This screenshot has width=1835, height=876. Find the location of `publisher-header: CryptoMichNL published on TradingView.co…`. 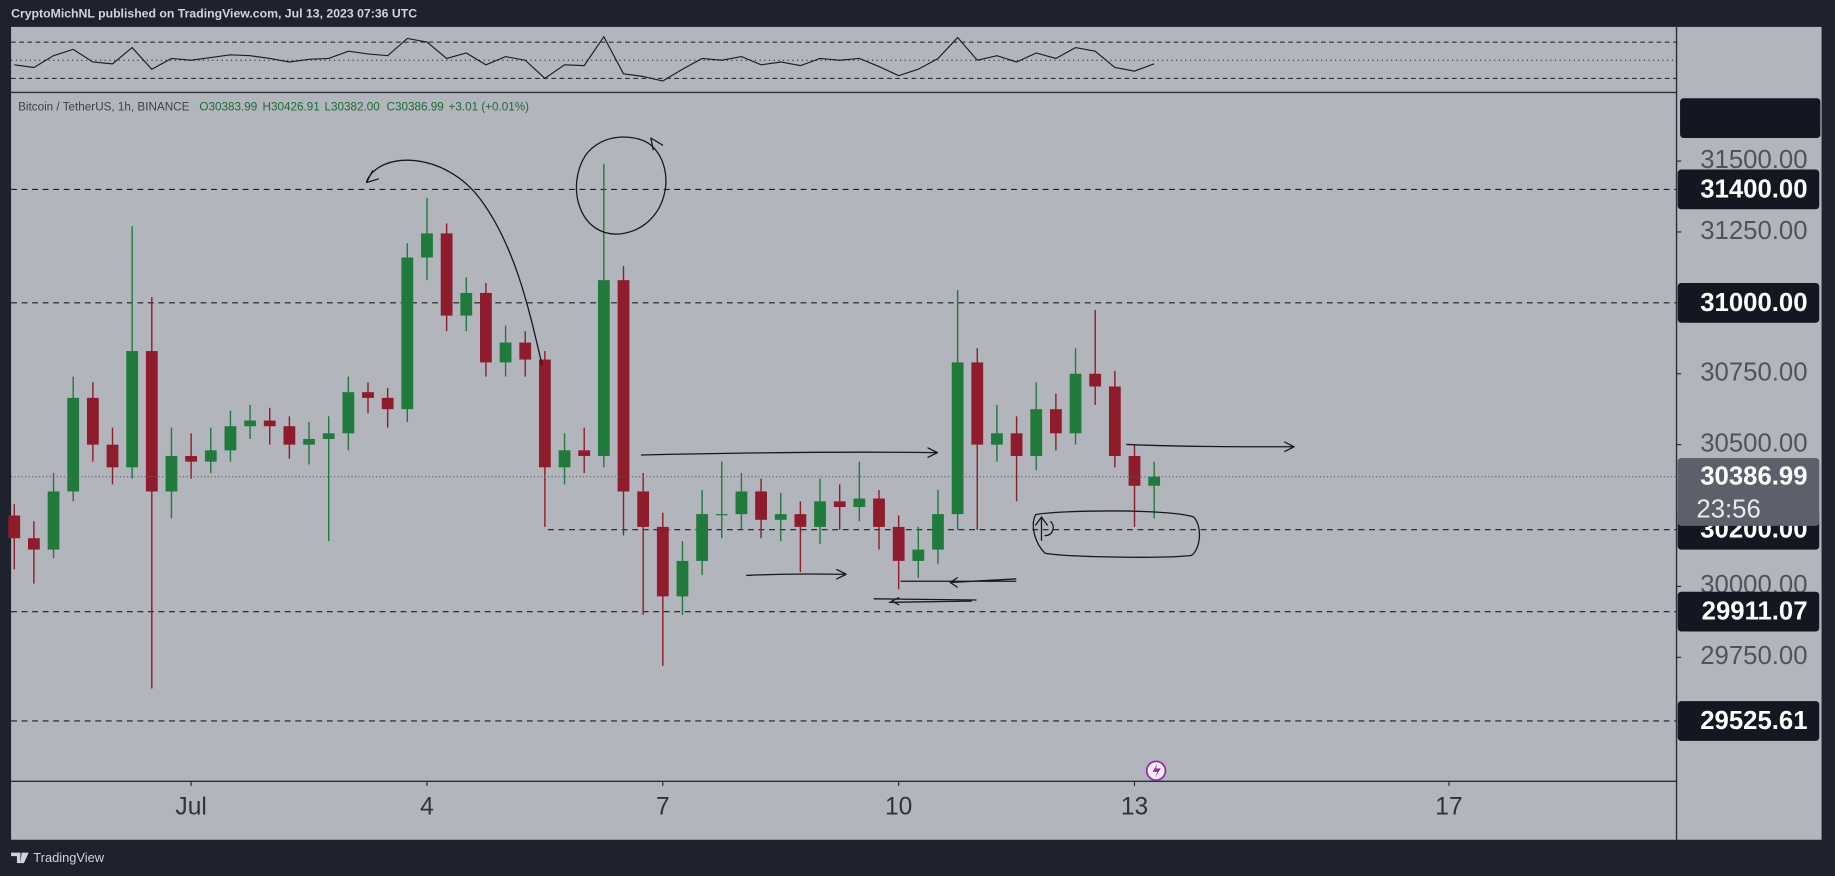

publisher-header: CryptoMichNL published on TradingView.co… is located at coordinates (214, 13).